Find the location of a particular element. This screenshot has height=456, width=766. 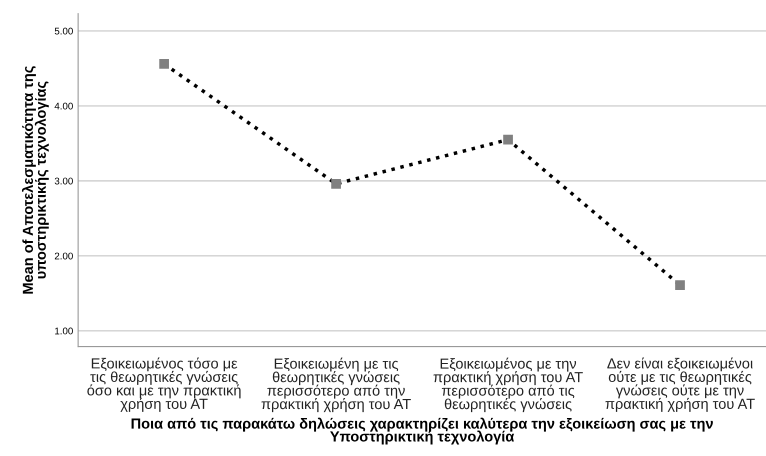

y-tick-label: 5.00 is located at coordinates (63, 31).